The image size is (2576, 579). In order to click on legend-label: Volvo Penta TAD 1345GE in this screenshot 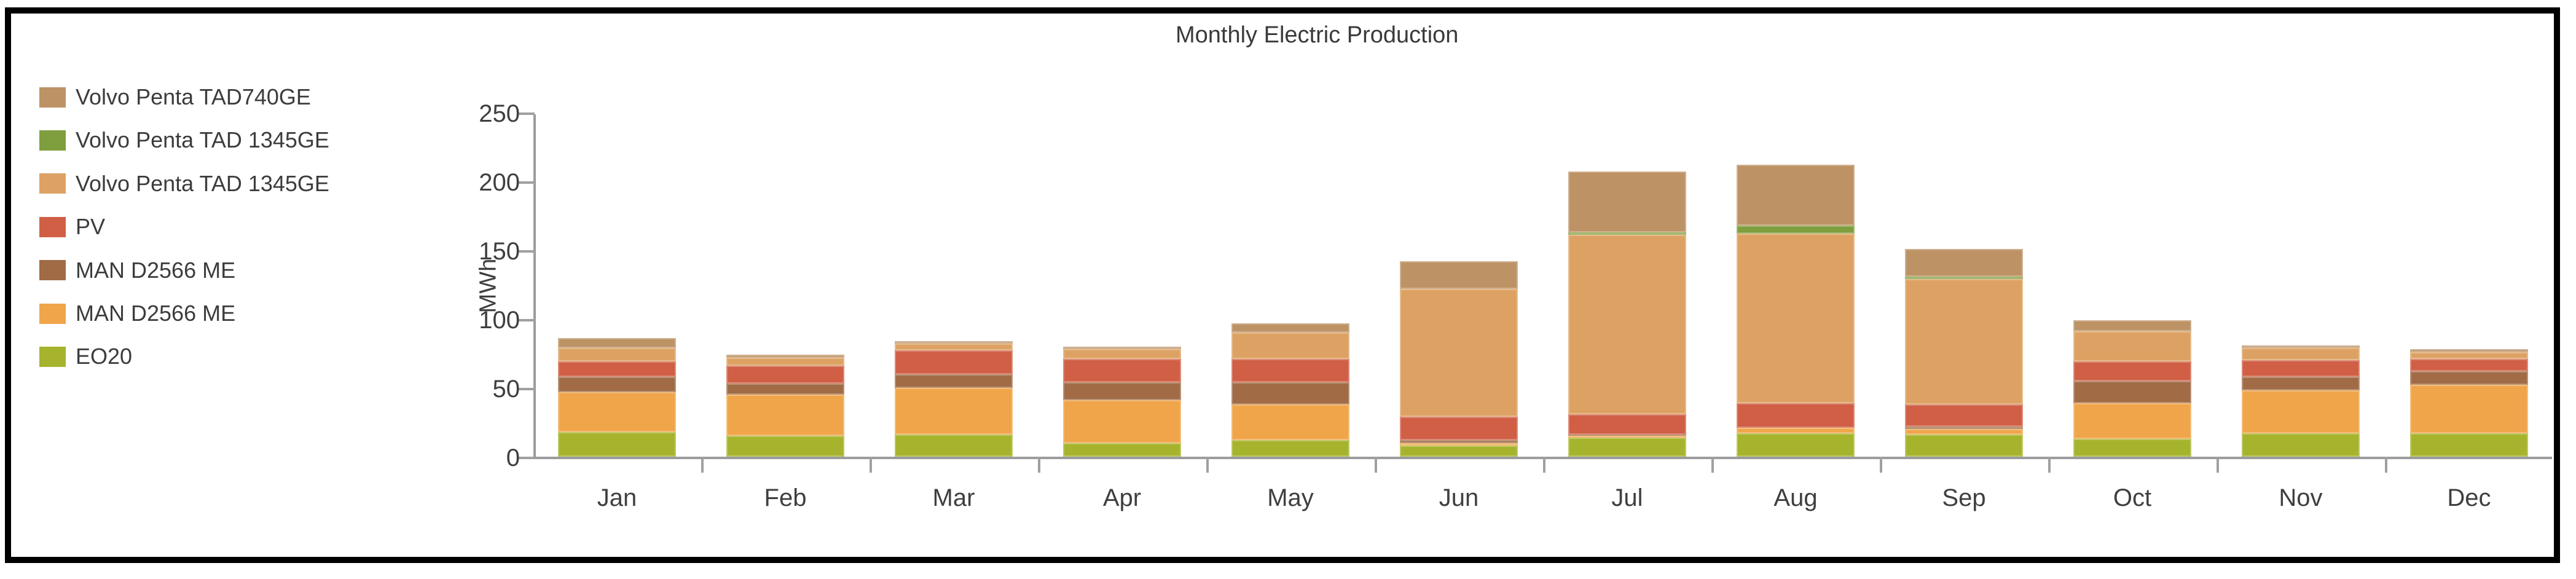, I will do `click(202, 140)`.